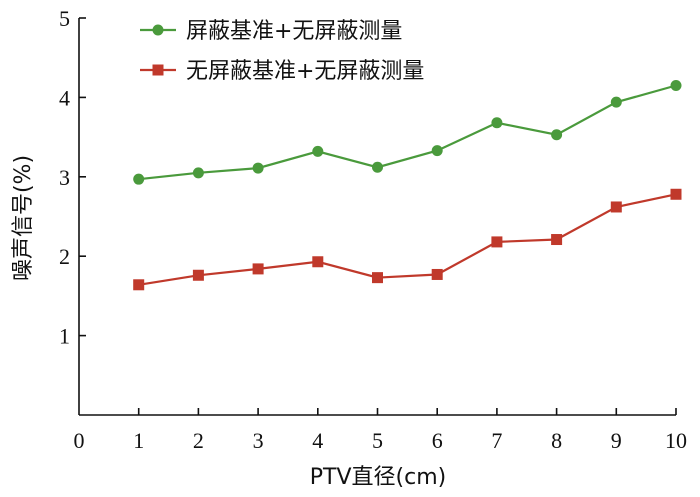 This screenshot has width=700, height=497. Describe the element at coordinates (378, 477) in the screenshot. I see `x-axis-title: PTV直径(cm)` at that location.